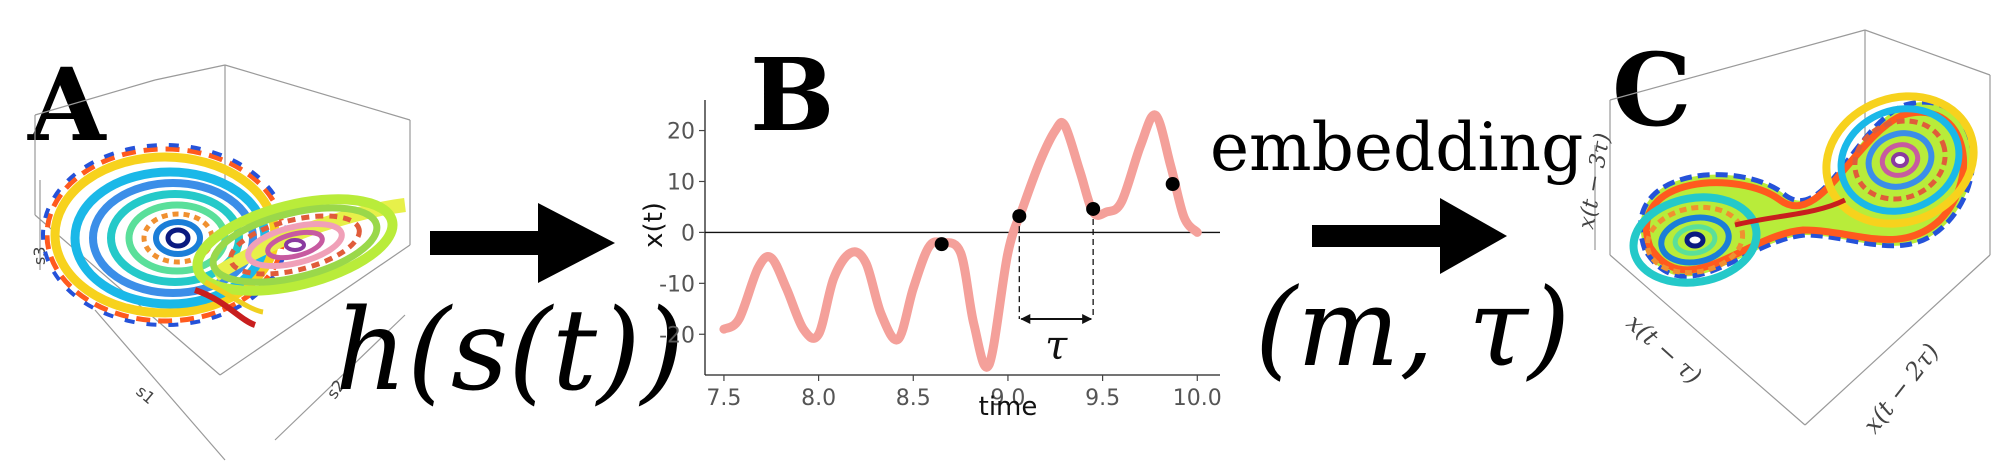 This screenshot has height=465, width=2000. I want to click on y-tick-label: 0, so click(688, 233).